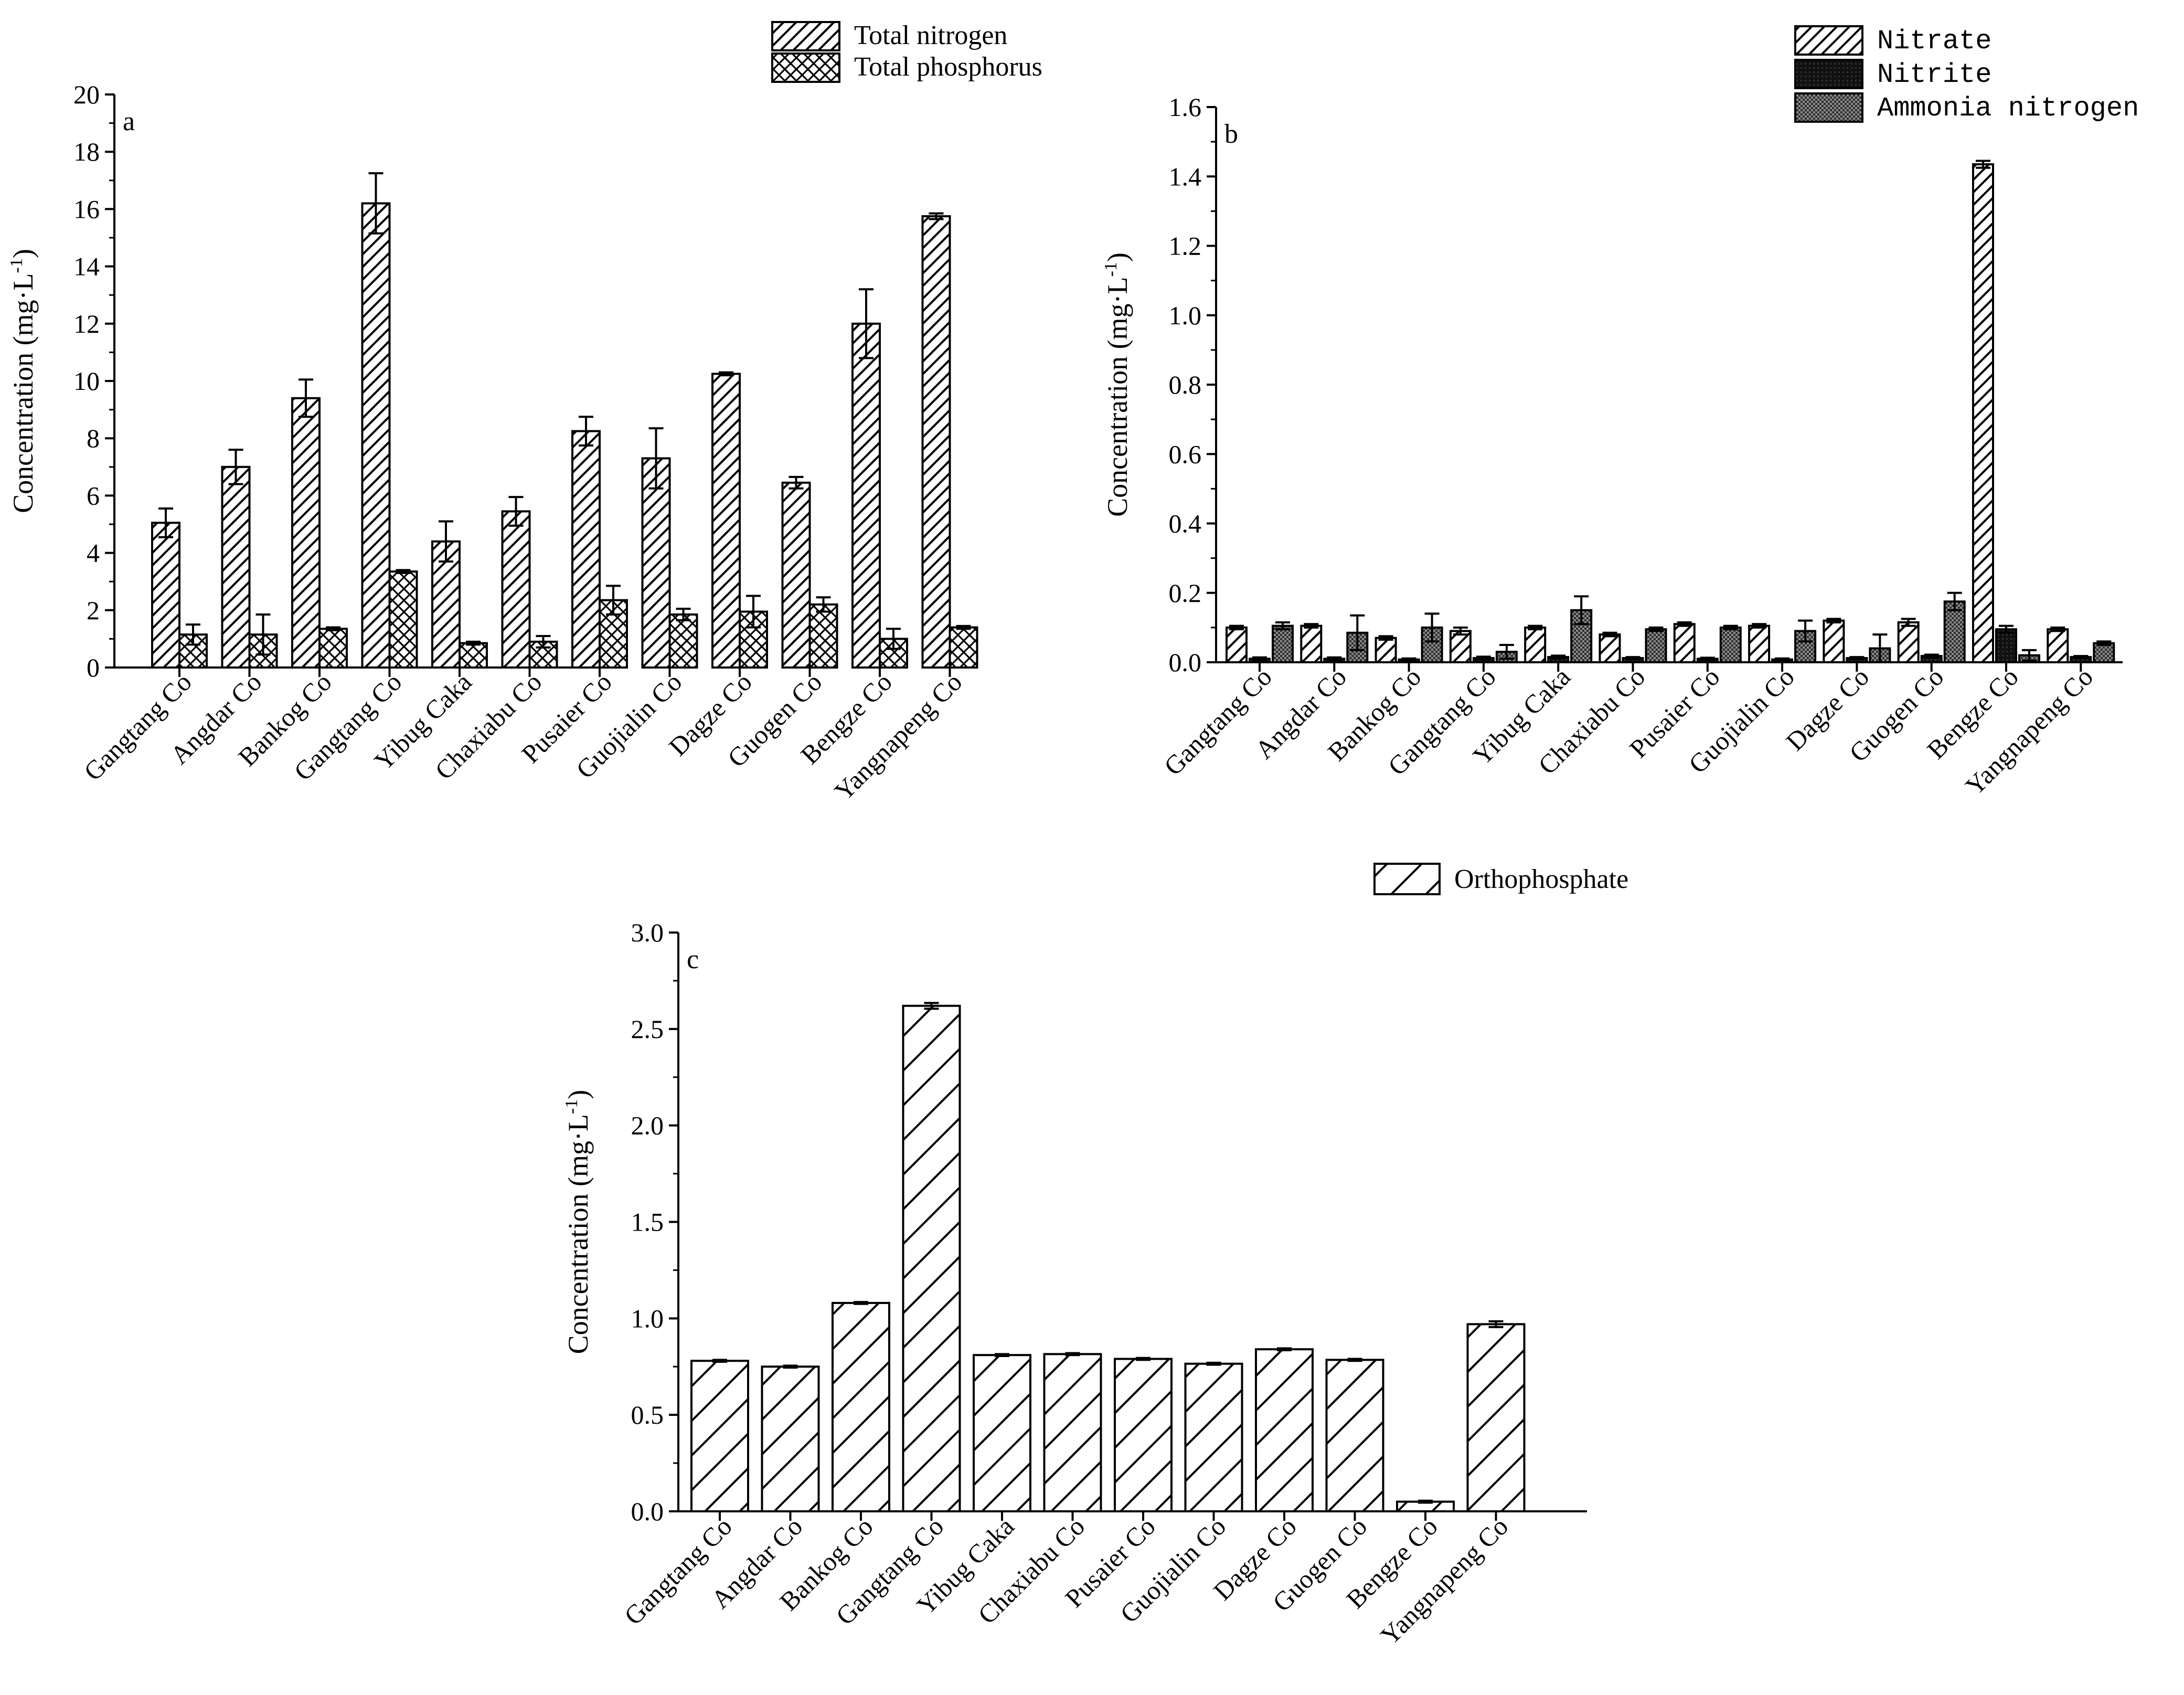 This screenshot has height=1695, width=2184. I want to click on y-tick-label: 2, so click(93, 610).